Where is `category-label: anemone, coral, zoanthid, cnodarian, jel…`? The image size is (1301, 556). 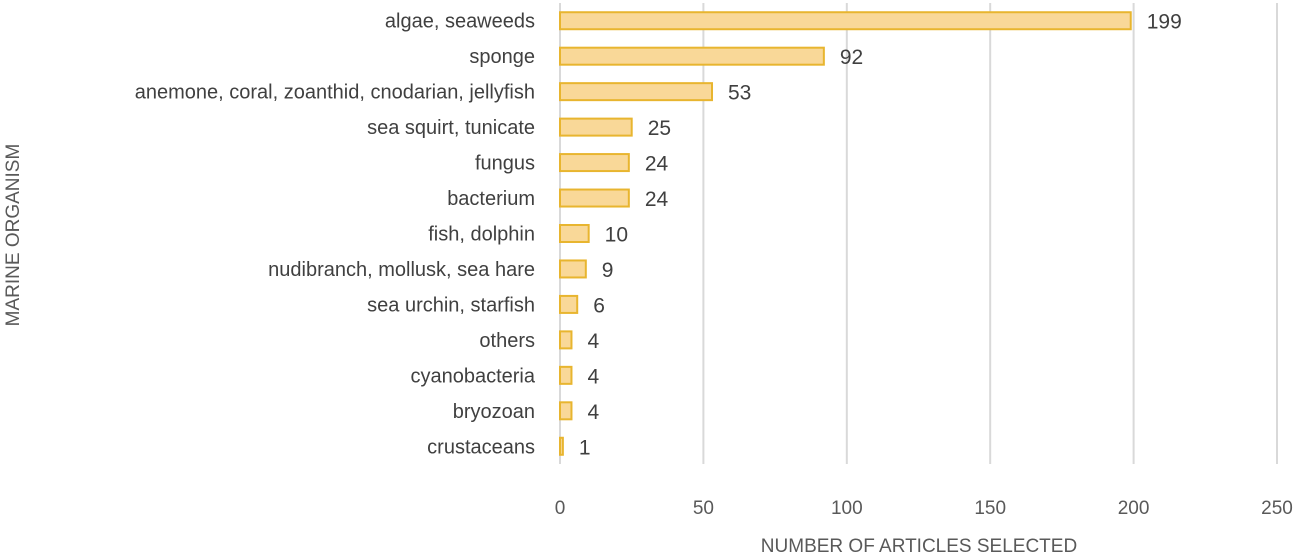
category-label: anemone, coral, zoanthid, cnodarian, jel… is located at coordinates (335, 93).